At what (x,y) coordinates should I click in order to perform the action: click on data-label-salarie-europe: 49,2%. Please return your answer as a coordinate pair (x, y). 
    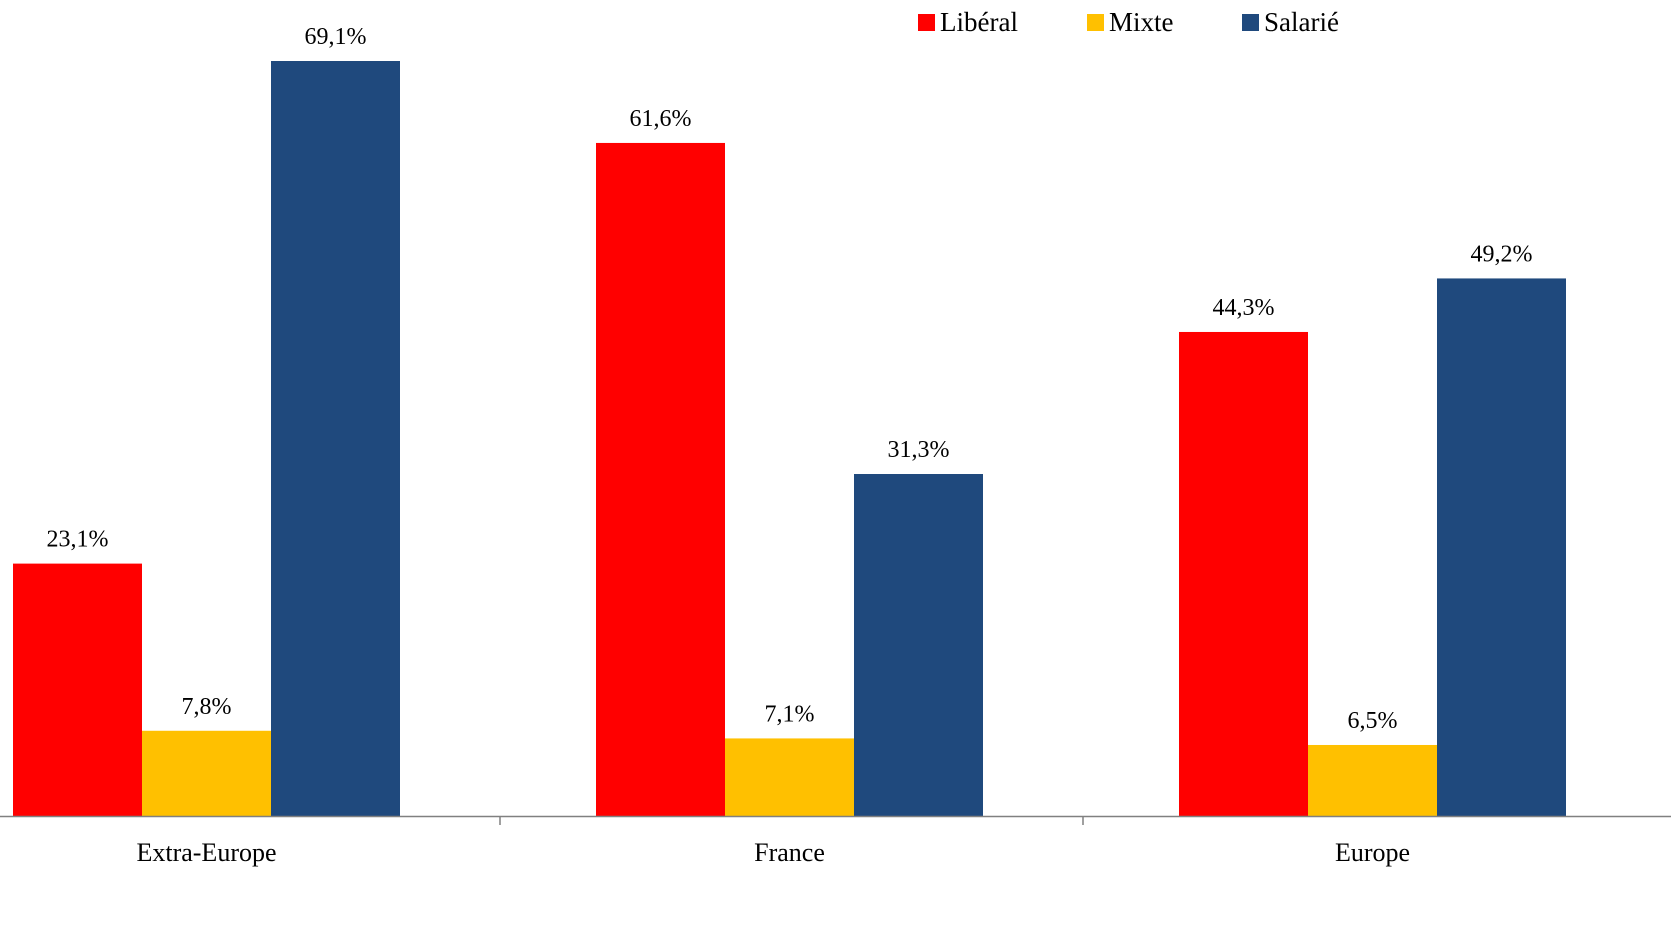
    Looking at the image, I should click on (1502, 254).